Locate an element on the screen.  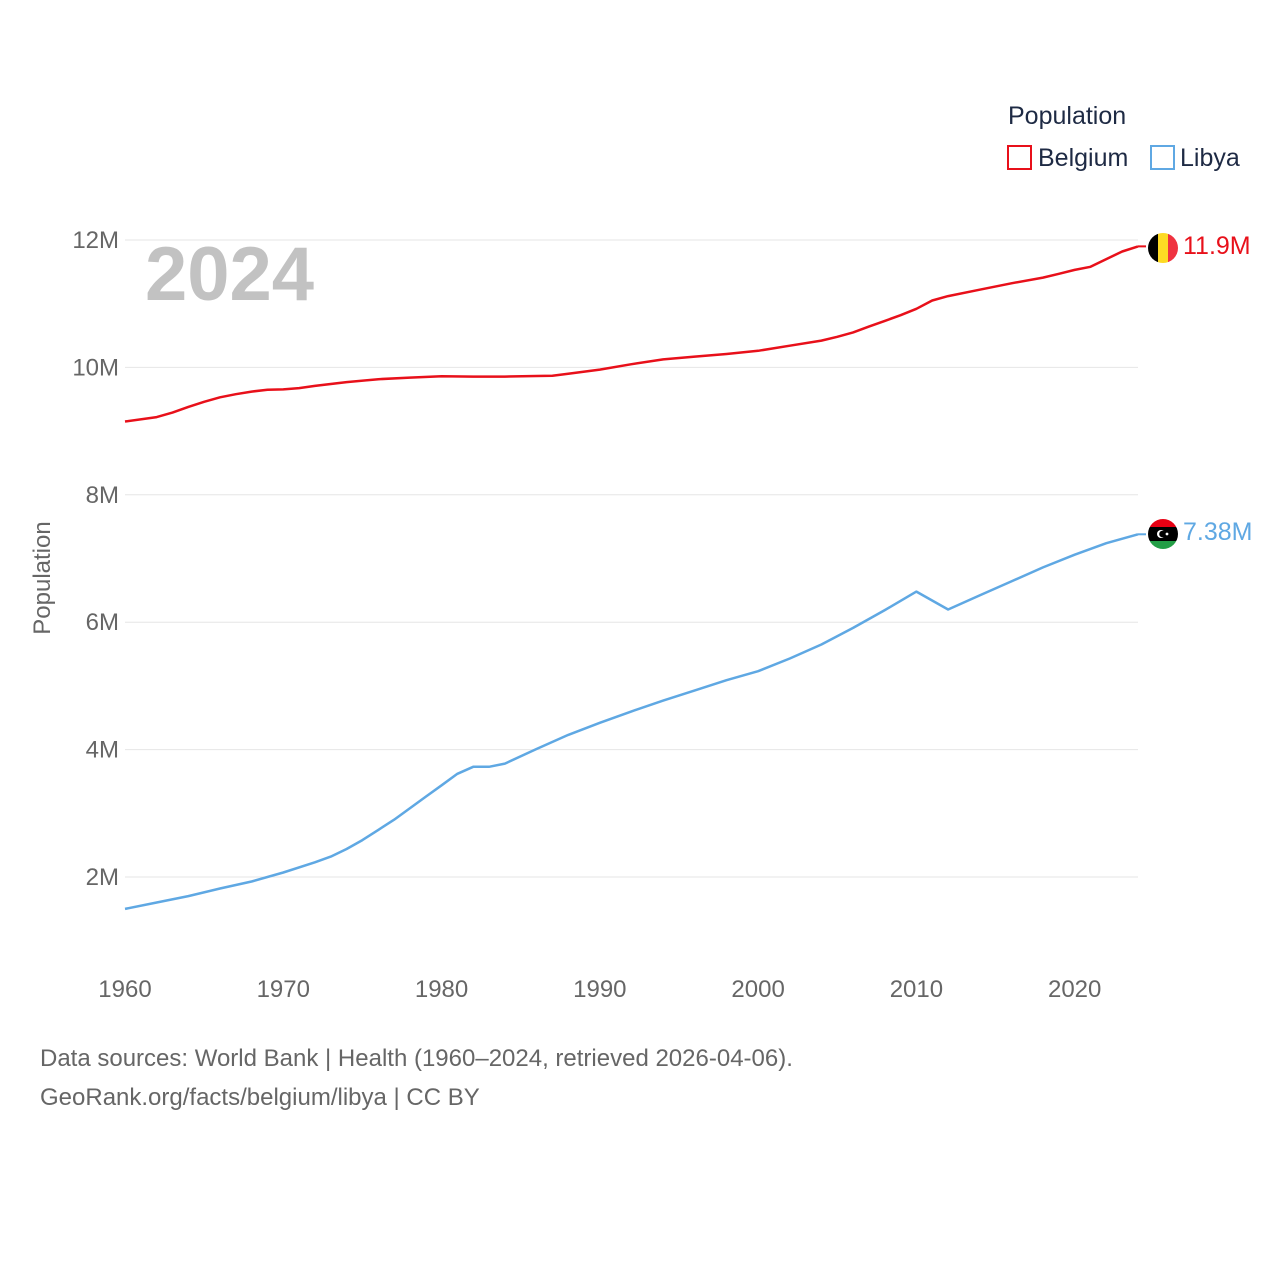
y-tick-label: 6M is located at coordinates (102, 622).